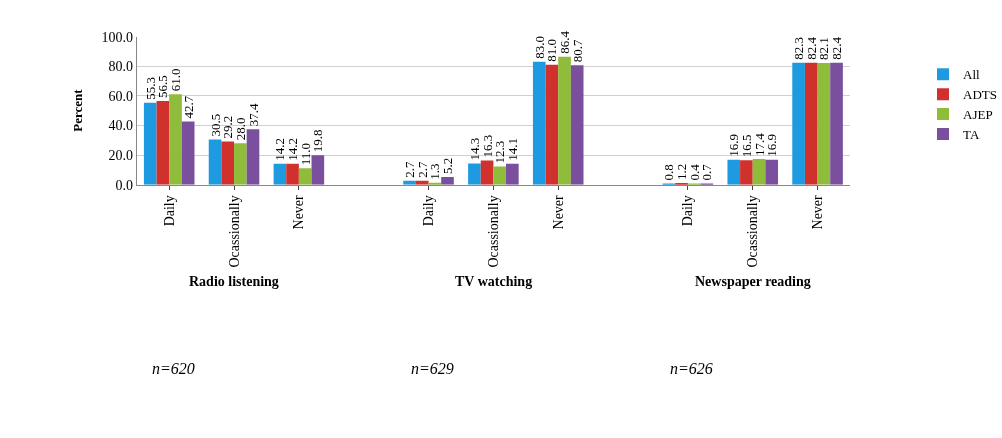  I want to click on text: TV watching, so click(494, 281).